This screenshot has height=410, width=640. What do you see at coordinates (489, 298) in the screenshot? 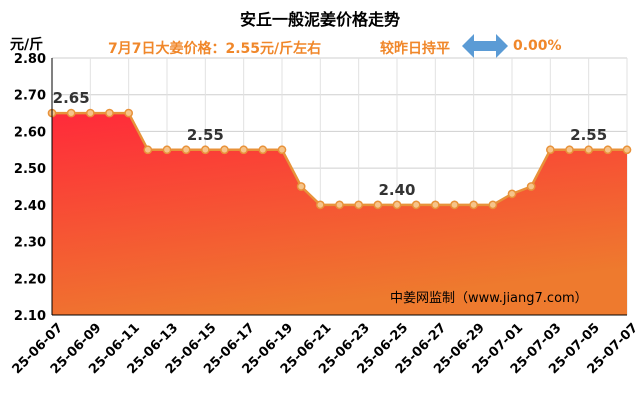
I see `watermark: 中姜网监制（www.jiang7.com）` at bounding box center [489, 298].